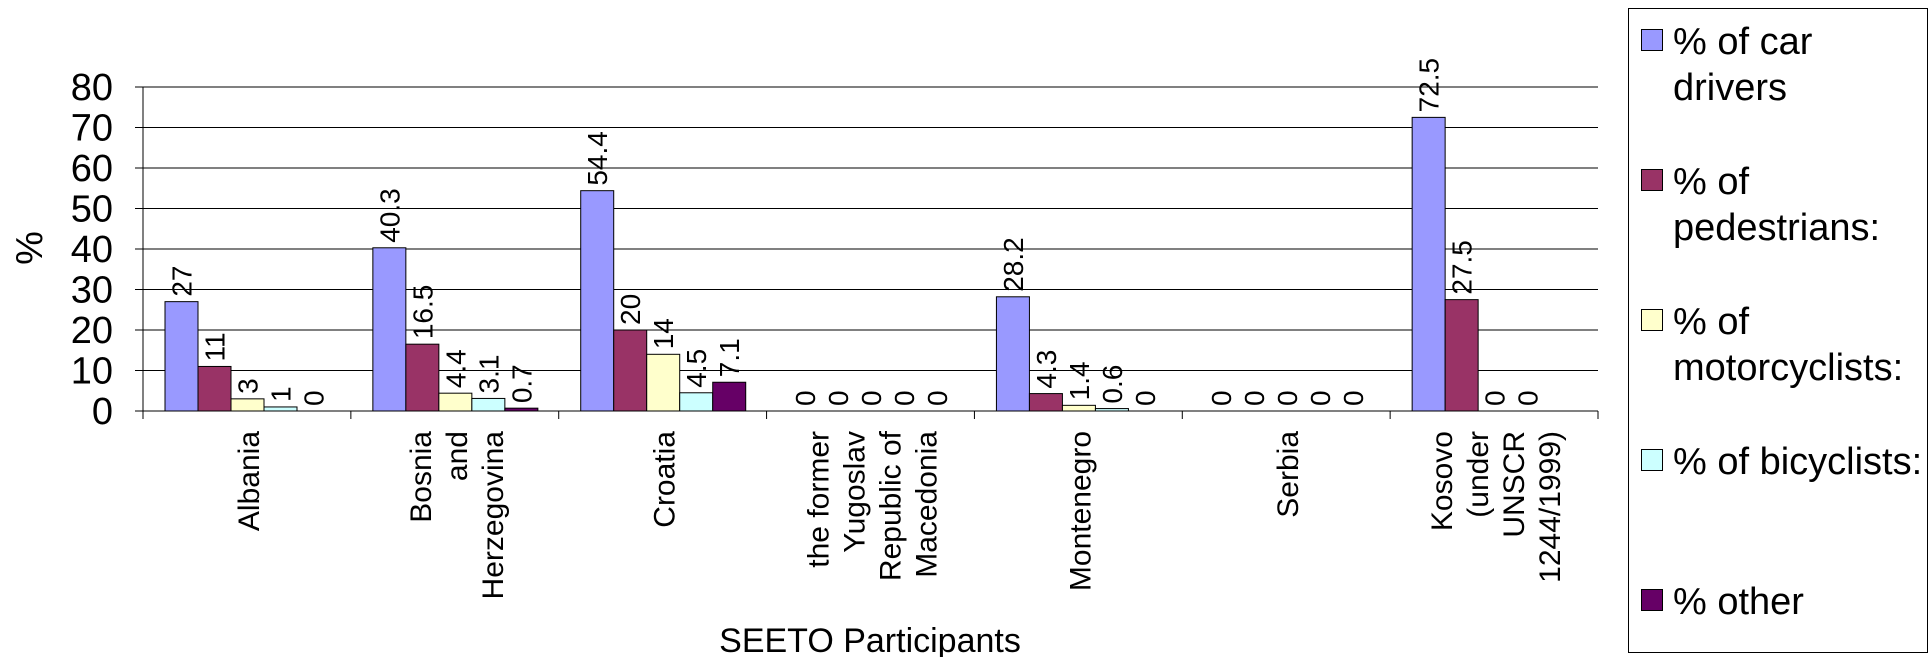 This screenshot has height=657, width=1932. Describe the element at coordinates (92, 88) in the screenshot. I see `y-tick-label: 80` at that location.